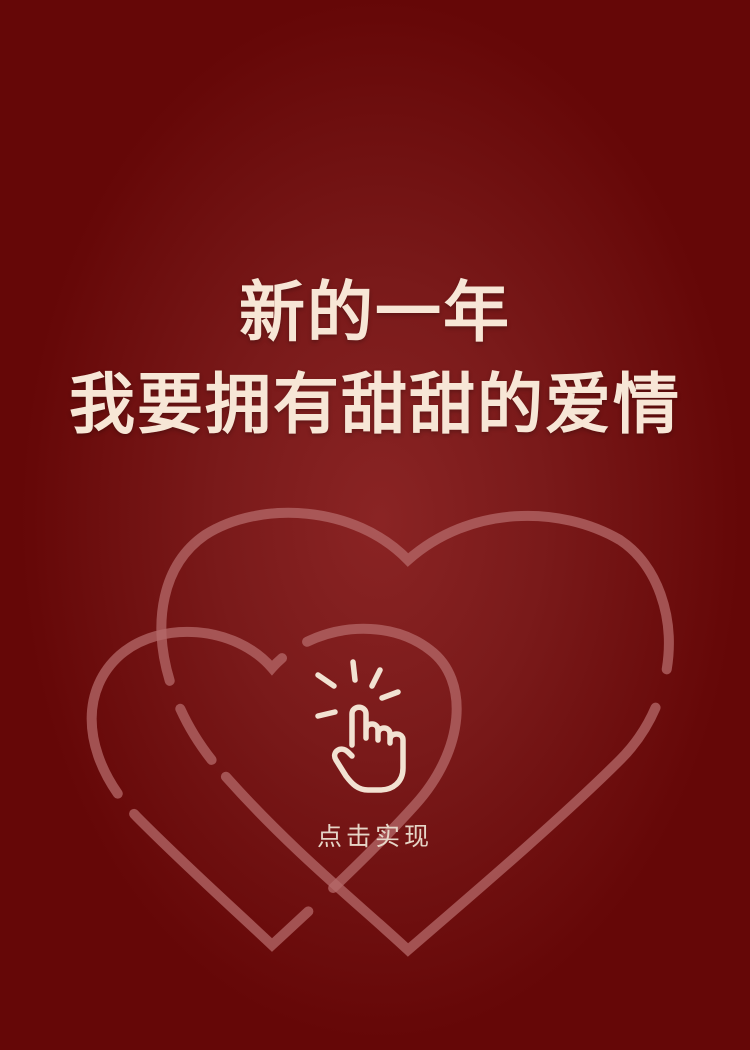  I want to click on tap-hand-icon, so click(360, 726).